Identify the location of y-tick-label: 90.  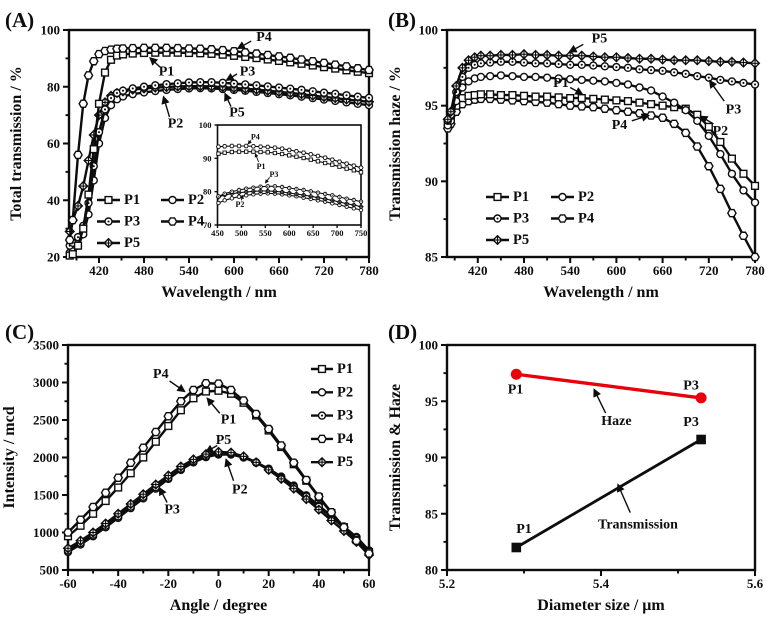
(431, 457).